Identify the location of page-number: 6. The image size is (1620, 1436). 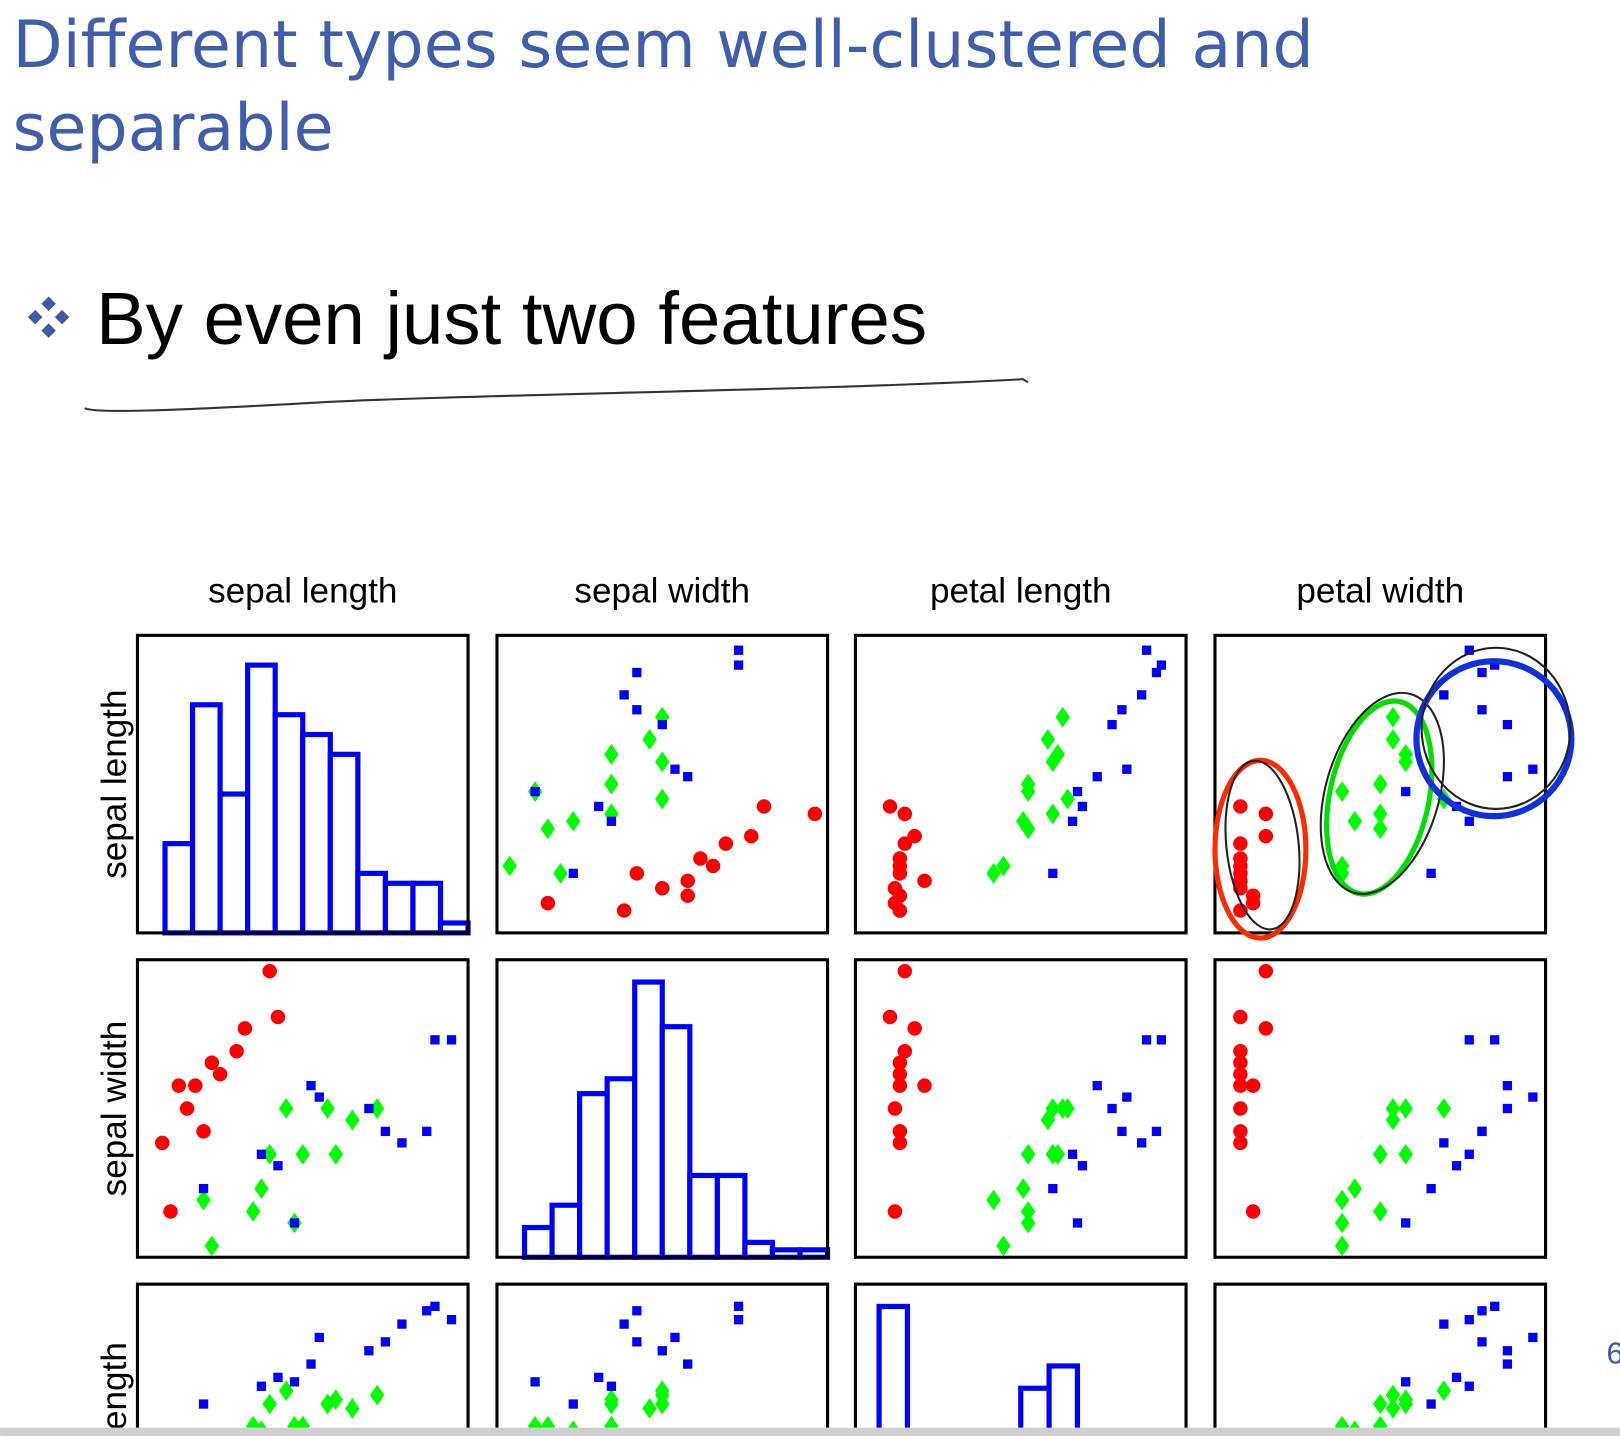
(1613, 1353).